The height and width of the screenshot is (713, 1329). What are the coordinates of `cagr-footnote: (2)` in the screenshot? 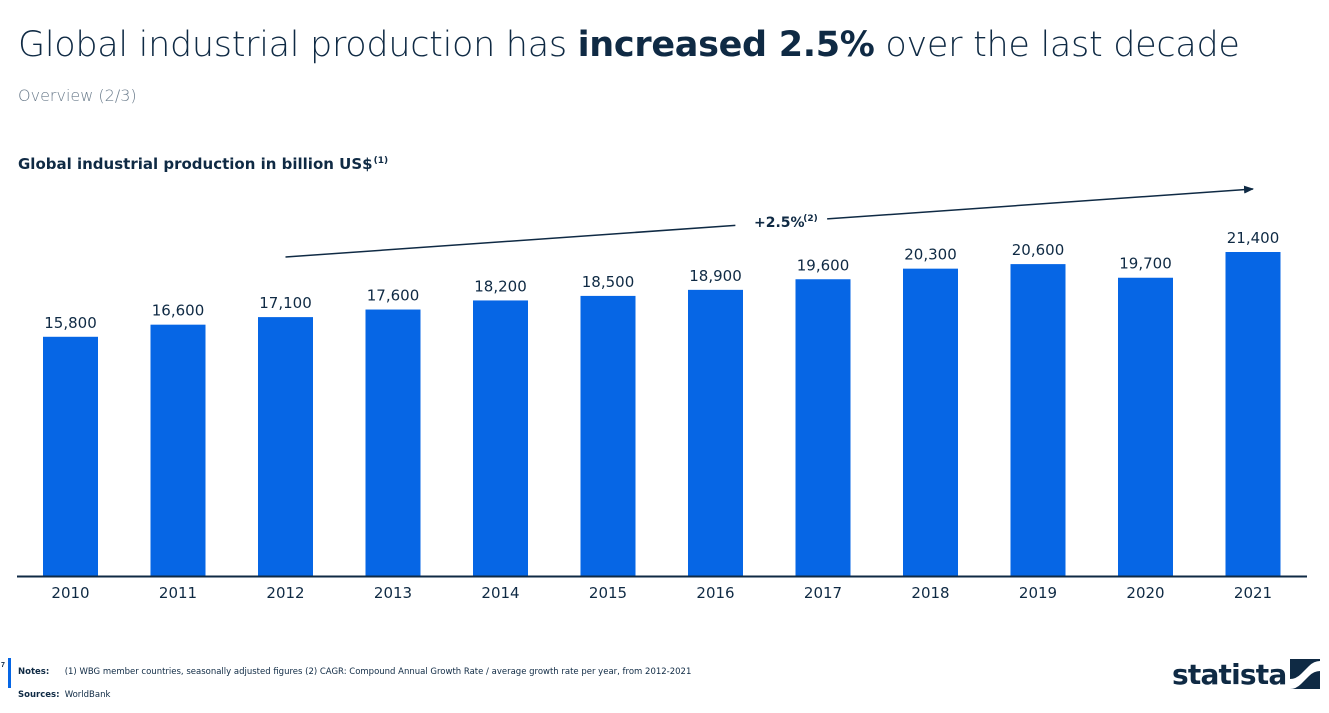 It's located at (810, 219).